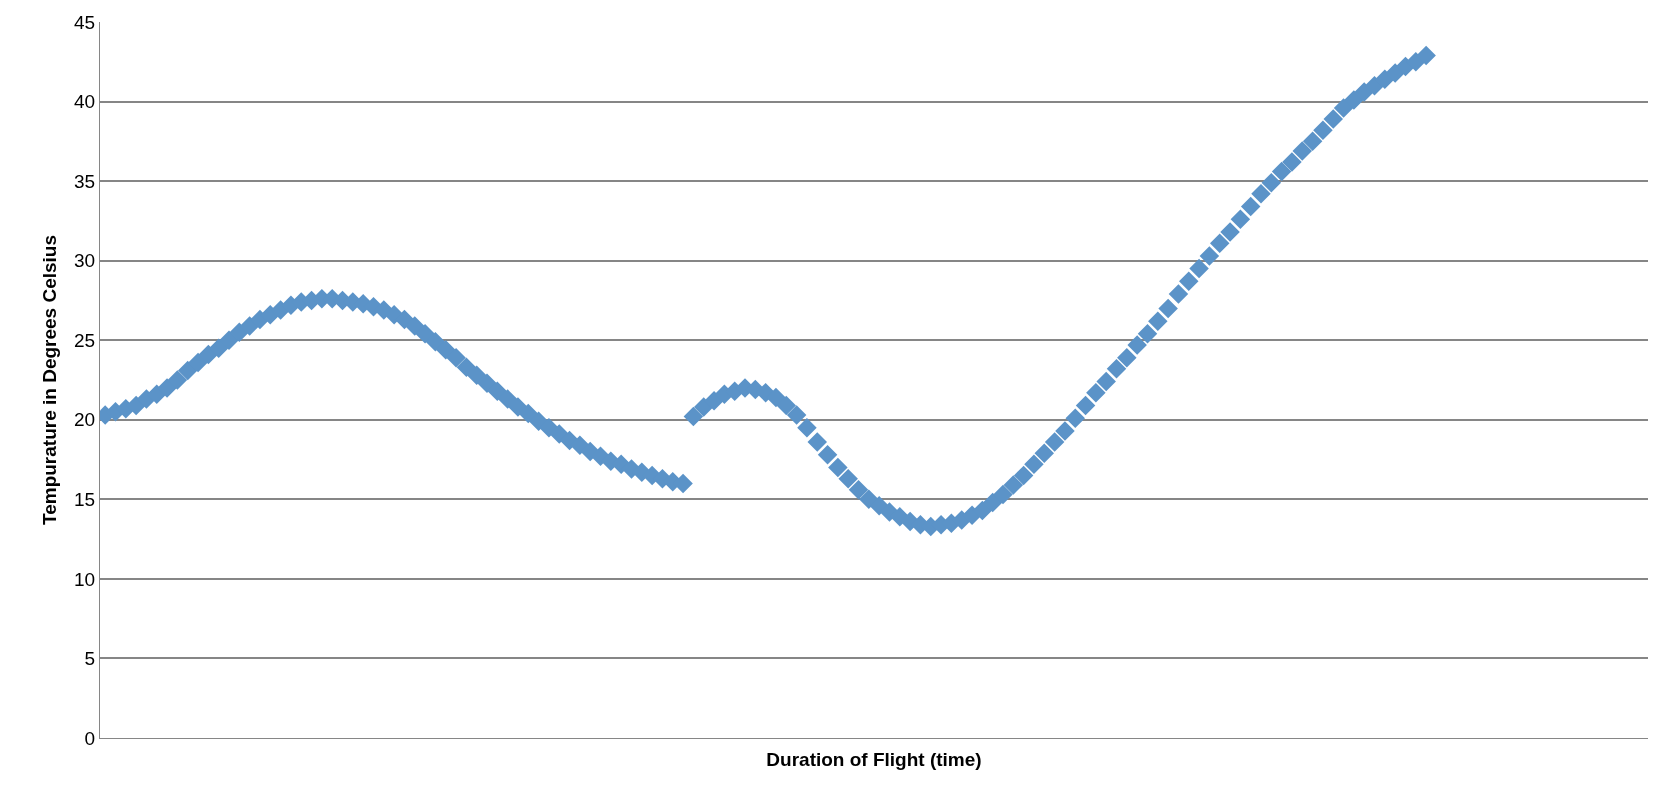 This screenshot has height=798, width=1678. I want to click on y-axis-title: Tempurature in Degrees Celsius, so click(49, 380).